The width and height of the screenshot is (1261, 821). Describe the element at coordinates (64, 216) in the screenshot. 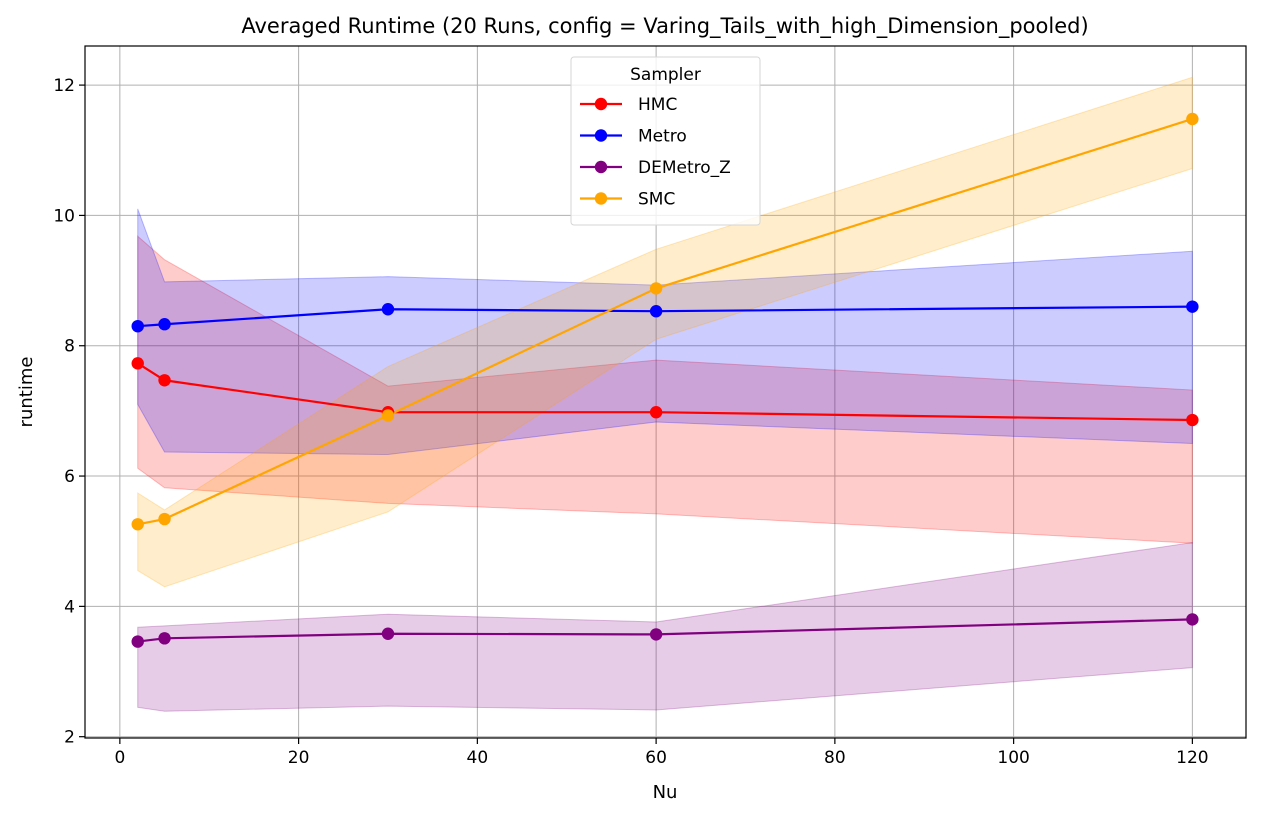

I see `y-tick-label: 10` at that location.